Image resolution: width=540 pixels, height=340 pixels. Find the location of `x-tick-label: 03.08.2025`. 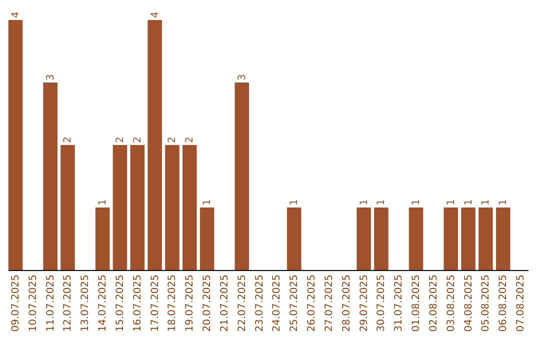

x-tick-label: 03.08.2025 is located at coordinates (451, 303).